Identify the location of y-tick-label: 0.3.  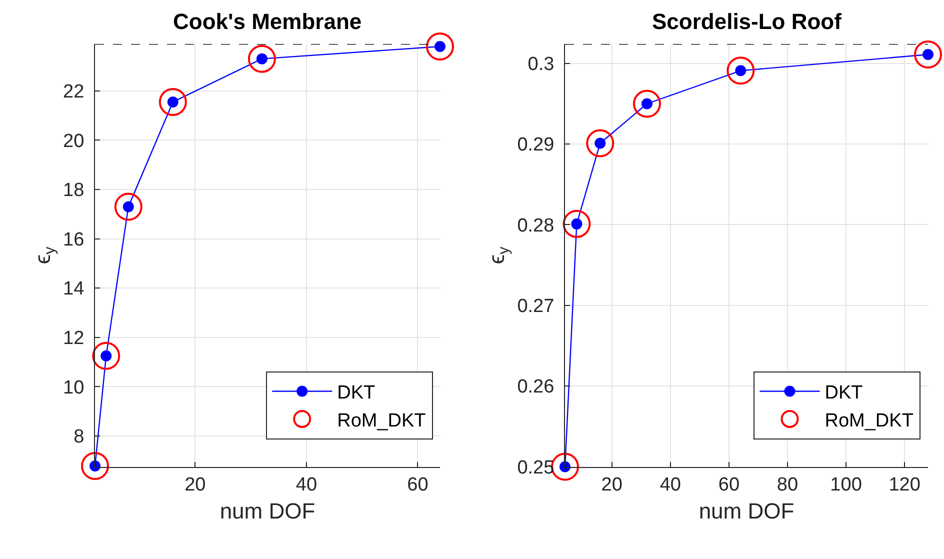
(541, 65).